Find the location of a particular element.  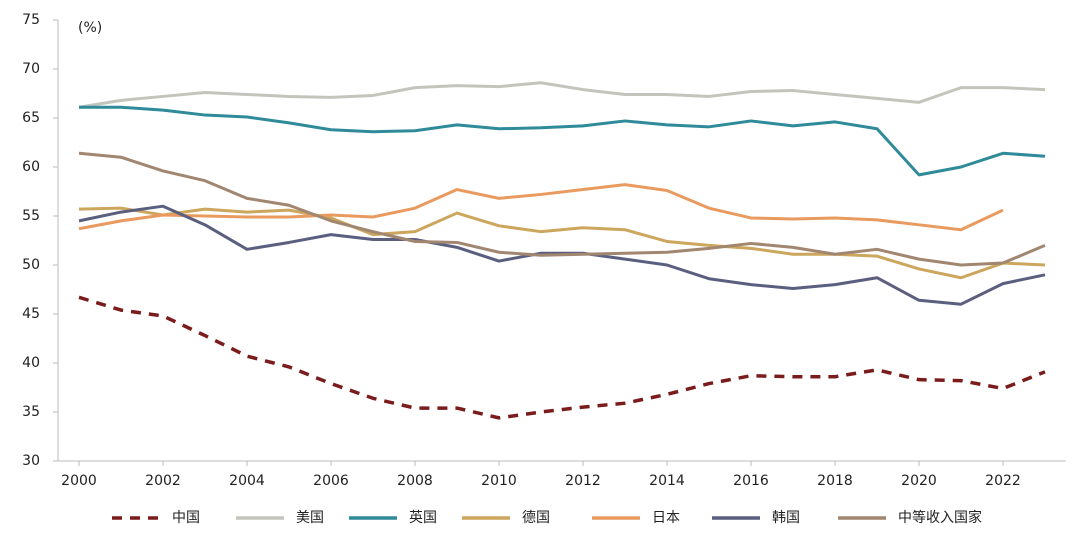

legend-label: 英国 is located at coordinates (423, 517).